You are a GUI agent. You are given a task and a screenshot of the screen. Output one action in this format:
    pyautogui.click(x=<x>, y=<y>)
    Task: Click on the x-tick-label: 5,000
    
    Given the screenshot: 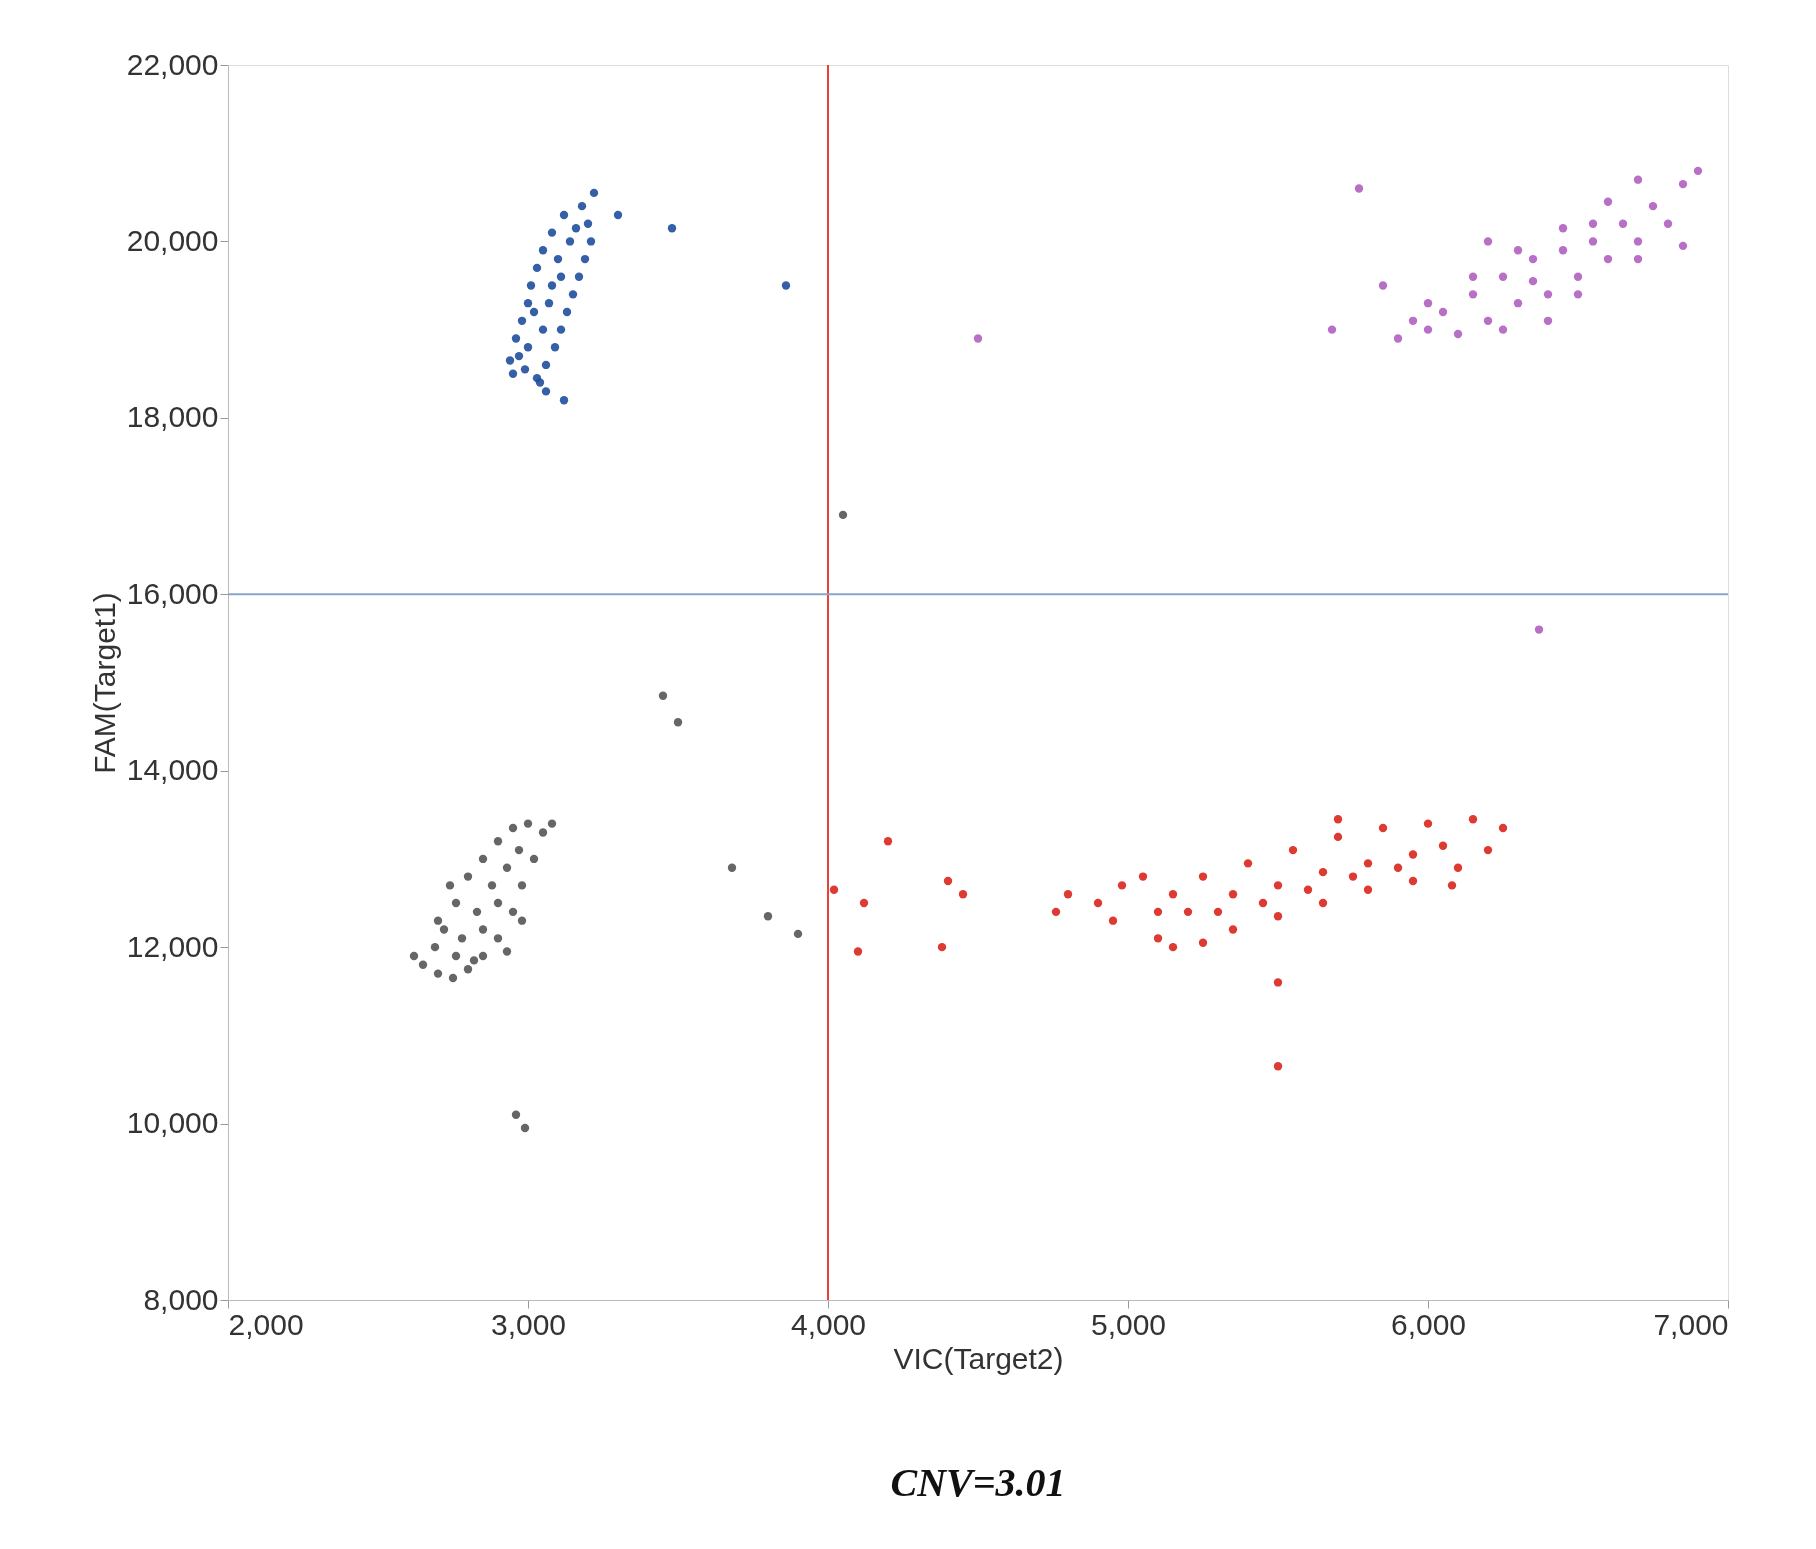 What is the action you would take?
    pyautogui.click(x=1128, y=1324)
    